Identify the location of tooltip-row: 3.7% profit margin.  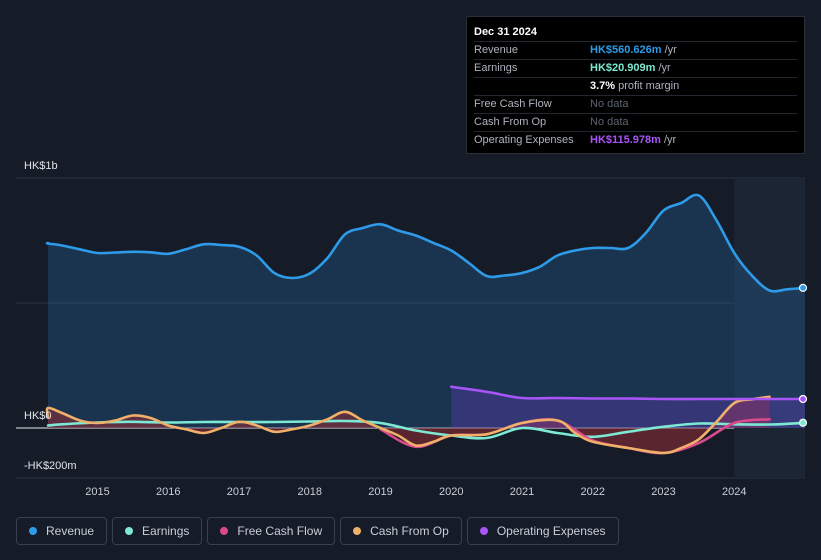
(635, 86).